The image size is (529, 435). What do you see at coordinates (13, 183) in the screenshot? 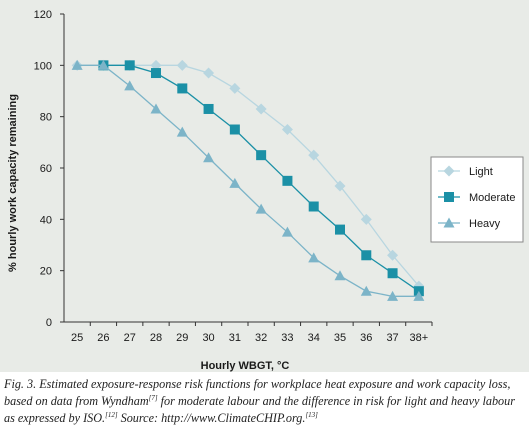
I see `y-axis-title: % hourly work capacity remaining` at bounding box center [13, 183].